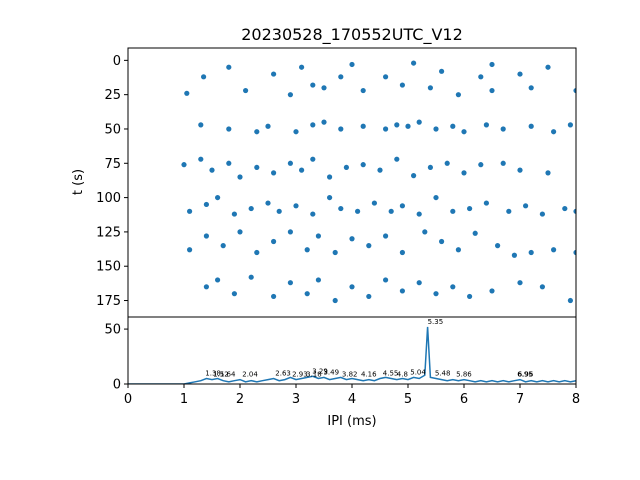 Image resolution: width=640 pixels, height=480 pixels. Describe the element at coordinates (213, 374) in the screenshot. I see `peak-annotation: 1.38` at that location.